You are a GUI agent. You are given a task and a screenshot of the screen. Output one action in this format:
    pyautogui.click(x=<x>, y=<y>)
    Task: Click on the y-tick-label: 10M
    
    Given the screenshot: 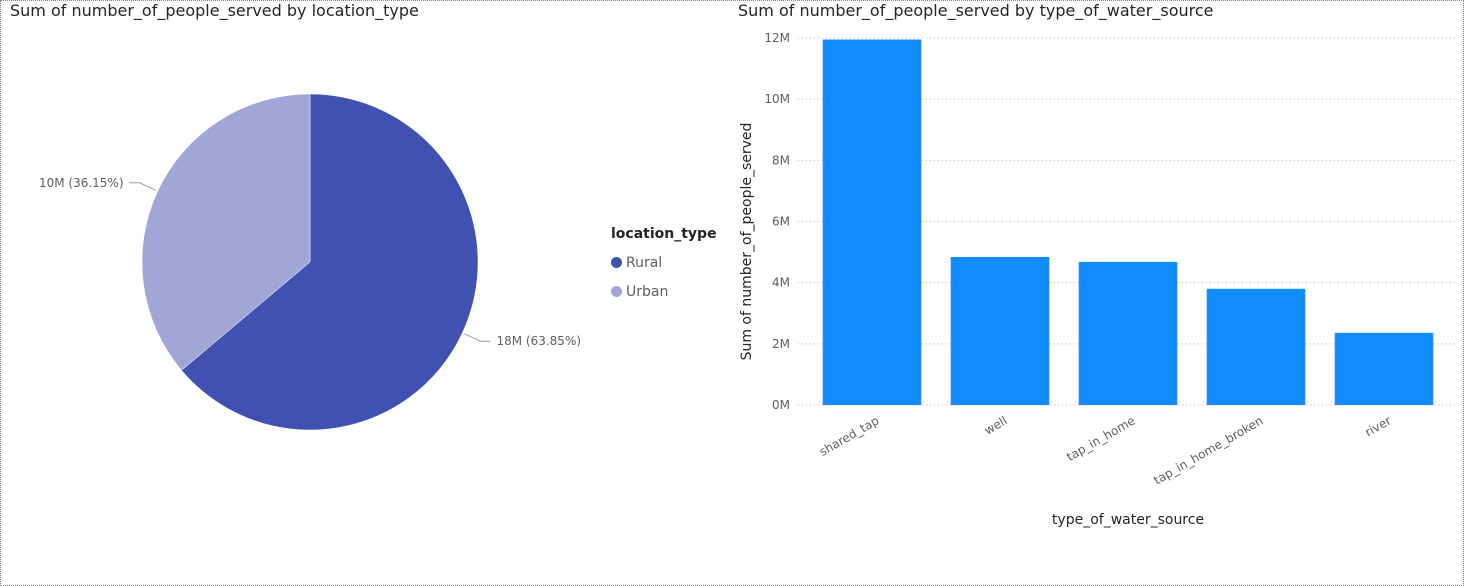 What is the action you would take?
    pyautogui.click(x=777, y=99)
    